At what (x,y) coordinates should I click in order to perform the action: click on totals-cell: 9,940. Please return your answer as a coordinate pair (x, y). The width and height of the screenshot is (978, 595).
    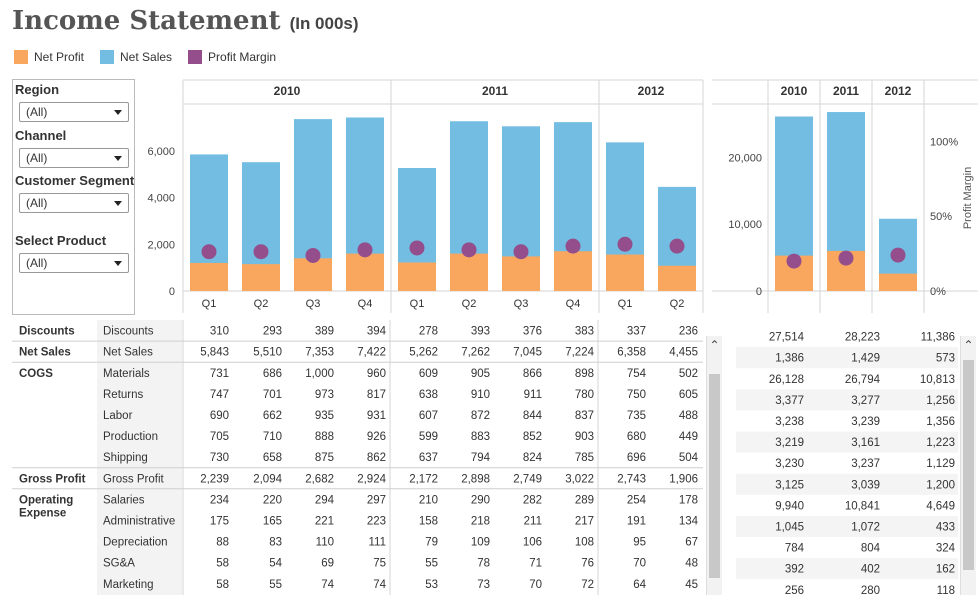
    Looking at the image, I should click on (789, 506).